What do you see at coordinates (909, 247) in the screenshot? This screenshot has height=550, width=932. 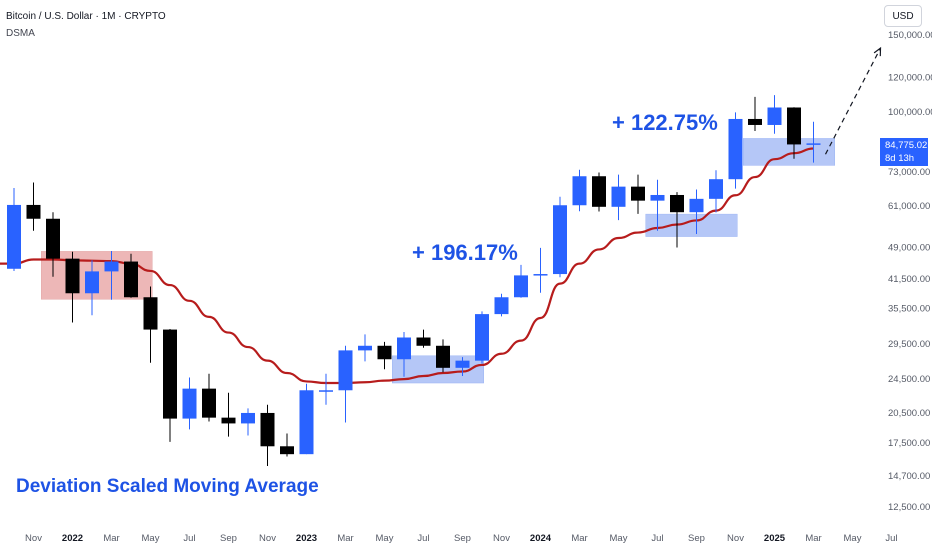 I see `y-tick-label: 49,000.00` at bounding box center [909, 247].